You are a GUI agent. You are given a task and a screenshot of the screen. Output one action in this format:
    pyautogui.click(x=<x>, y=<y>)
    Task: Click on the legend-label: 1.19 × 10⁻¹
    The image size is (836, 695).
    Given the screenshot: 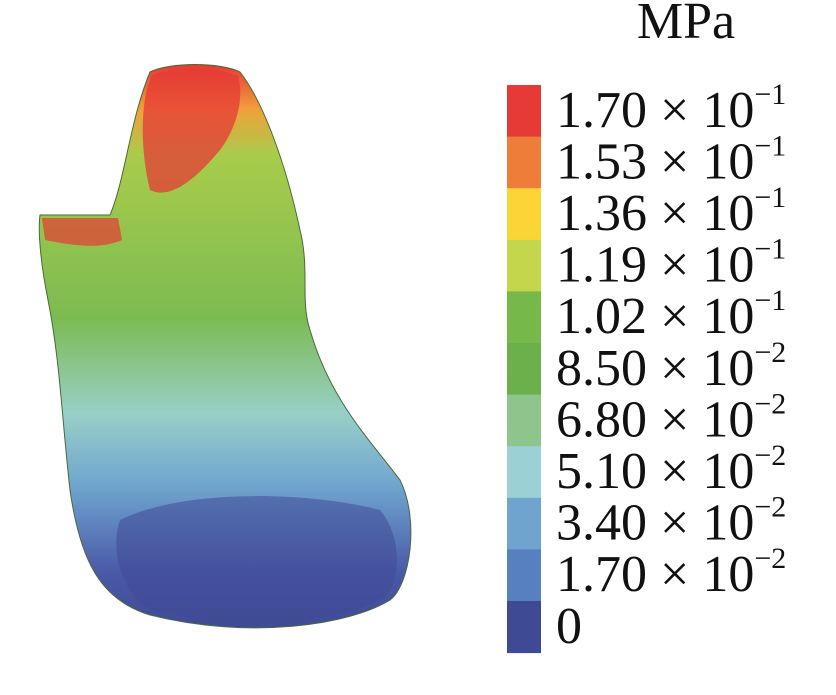 What is the action you would take?
    pyautogui.click(x=671, y=262)
    